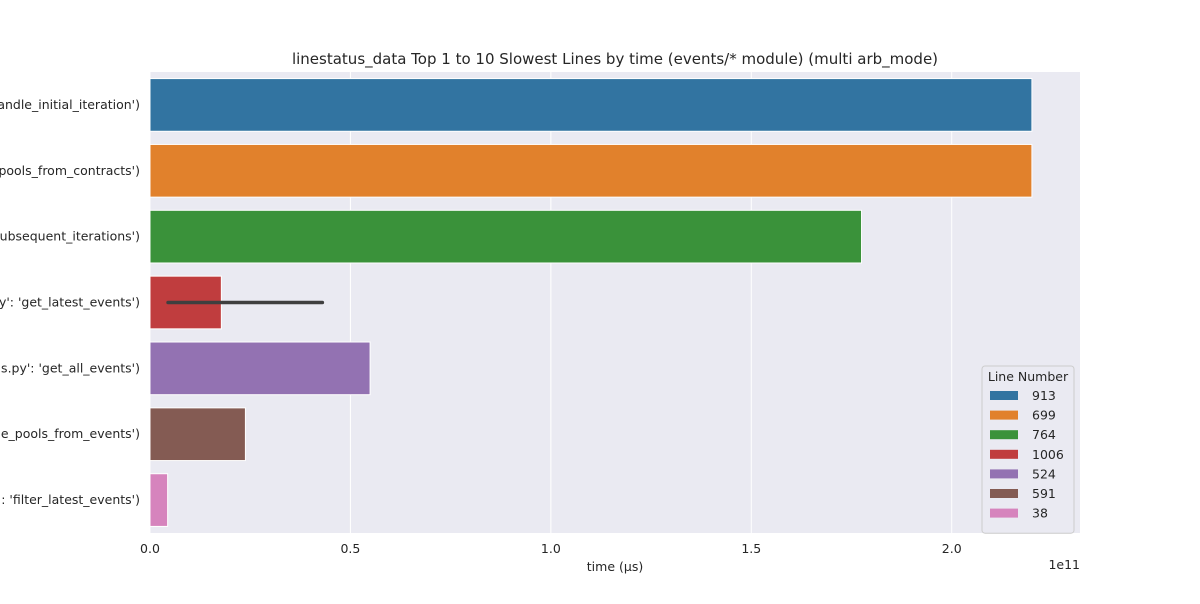 The width and height of the screenshot is (1200, 604). I want to click on legend-label: 1006, so click(1048, 454).